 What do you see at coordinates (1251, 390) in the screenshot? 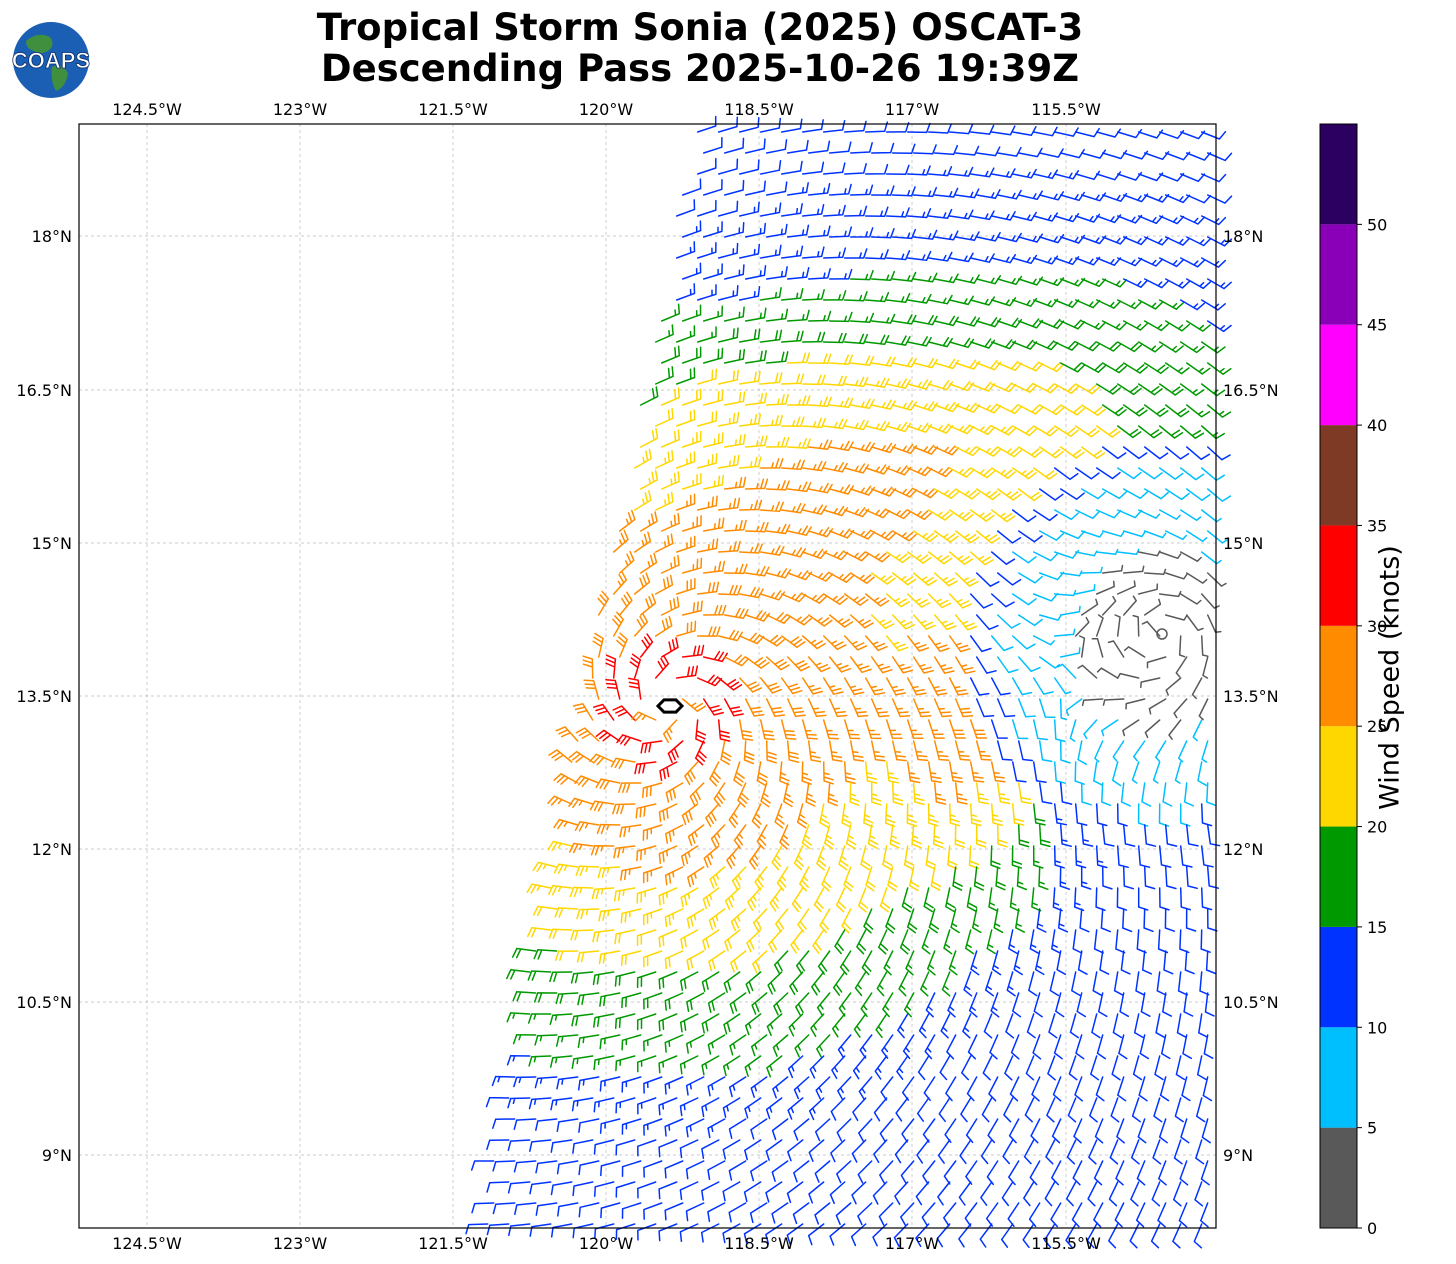
I see `lat-tick-label-right: 16.5°N` at bounding box center [1251, 390].